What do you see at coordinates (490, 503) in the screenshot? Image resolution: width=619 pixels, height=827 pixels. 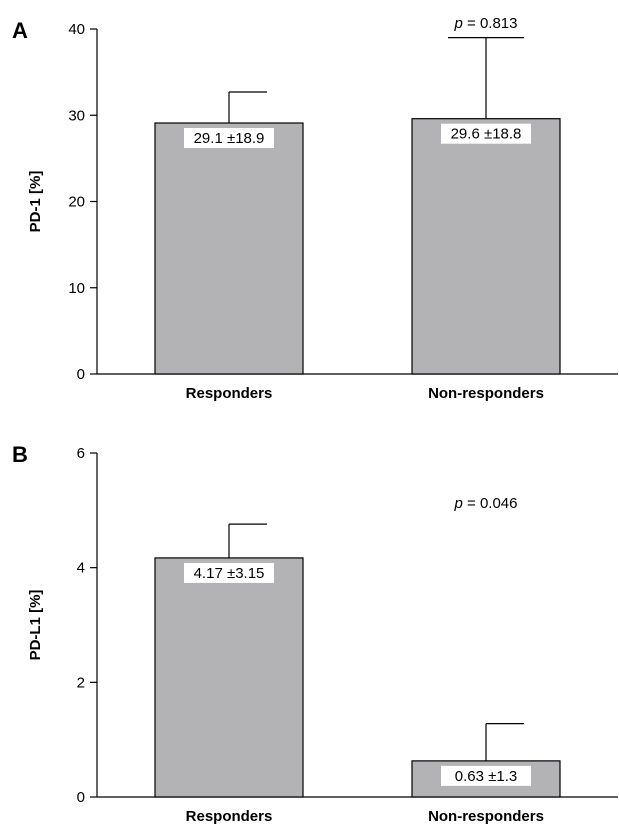 I see `p-value: = 0.046` at bounding box center [490, 503].